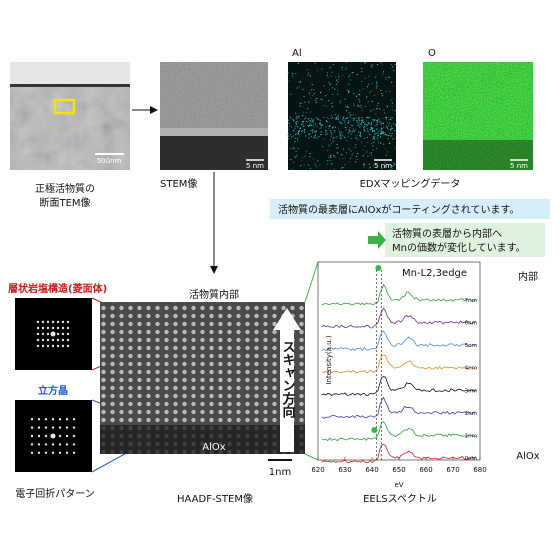 The width and height of the screenshot is (560, 560). What do you see at coordinates (471, 391) in the screenshot?
I see `depth-label: 3nm` at bounding box center [471, 391].